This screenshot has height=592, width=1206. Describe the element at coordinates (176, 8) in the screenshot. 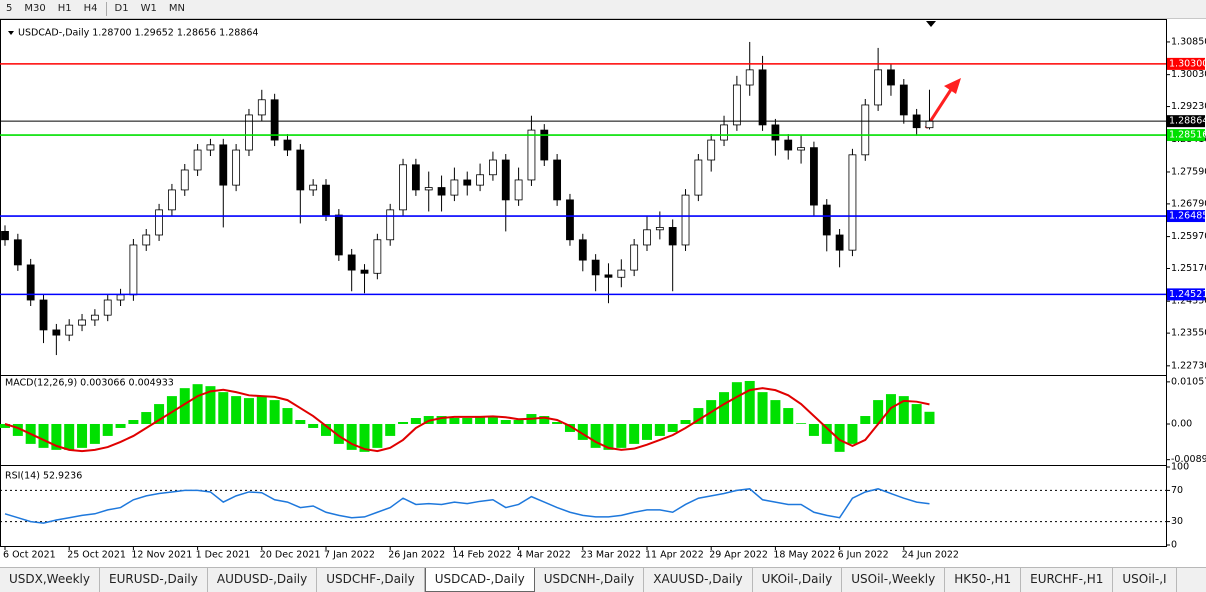

I see `timeframe-button: MN` at that location.